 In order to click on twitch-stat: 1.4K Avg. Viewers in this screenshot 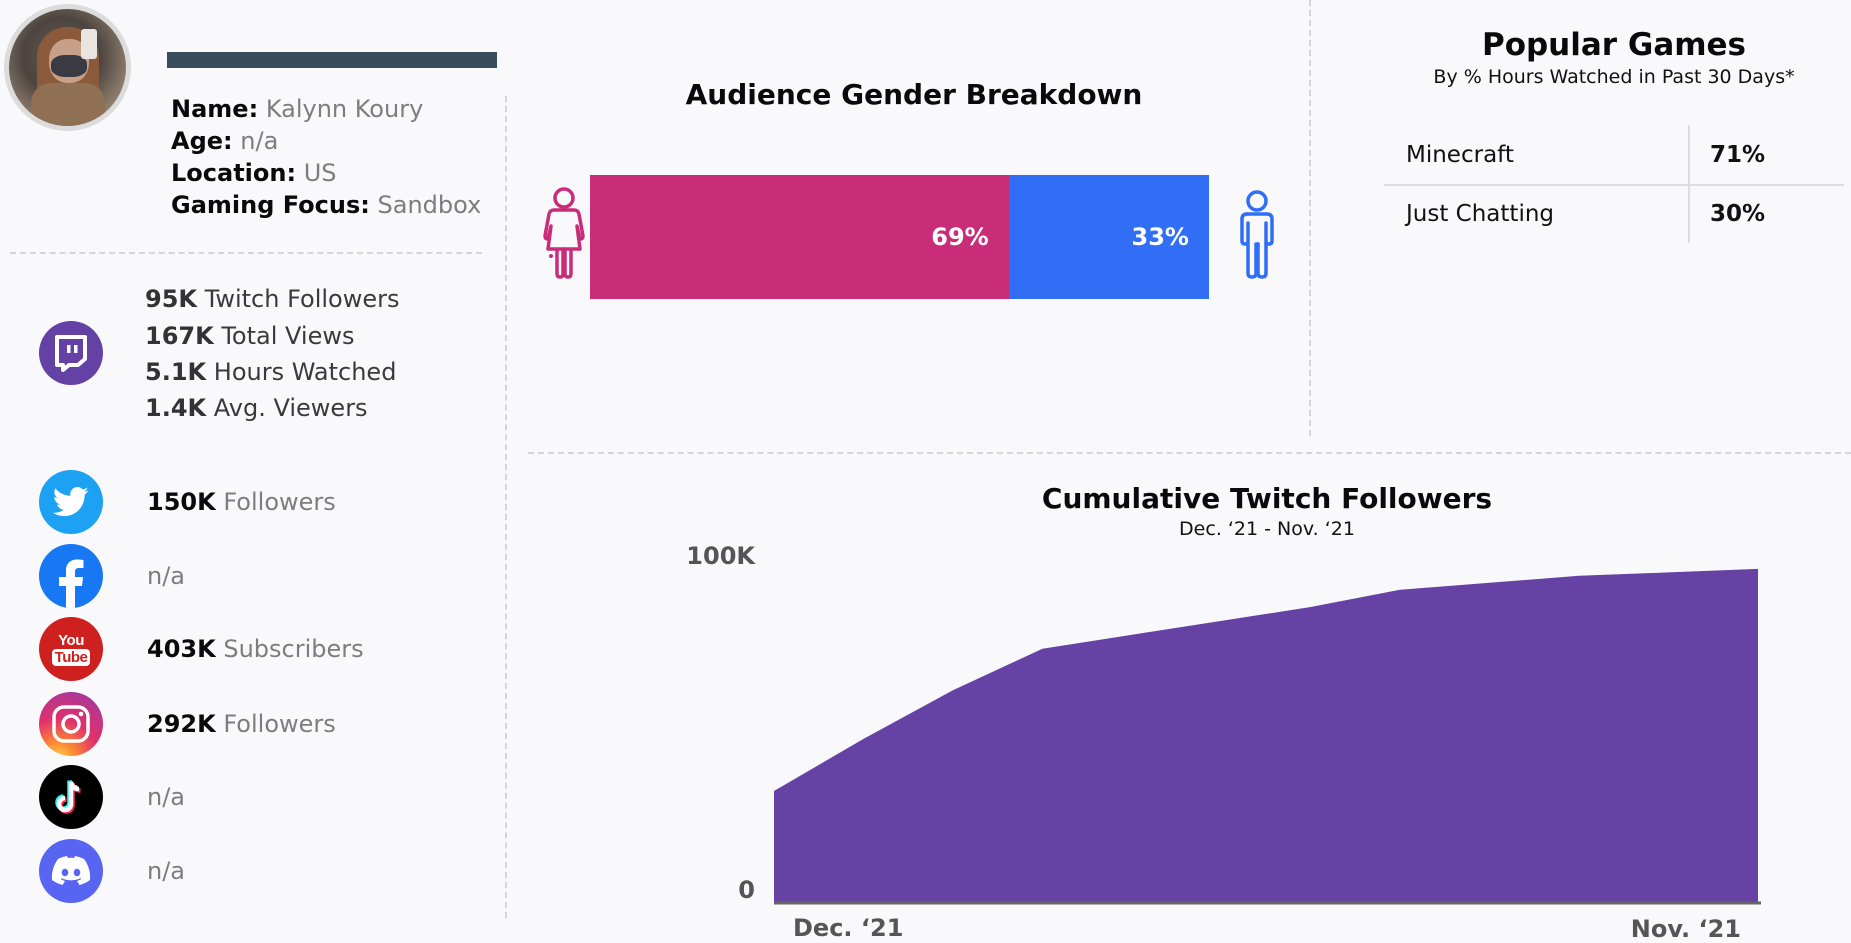, I will do `click(256, 408)`.